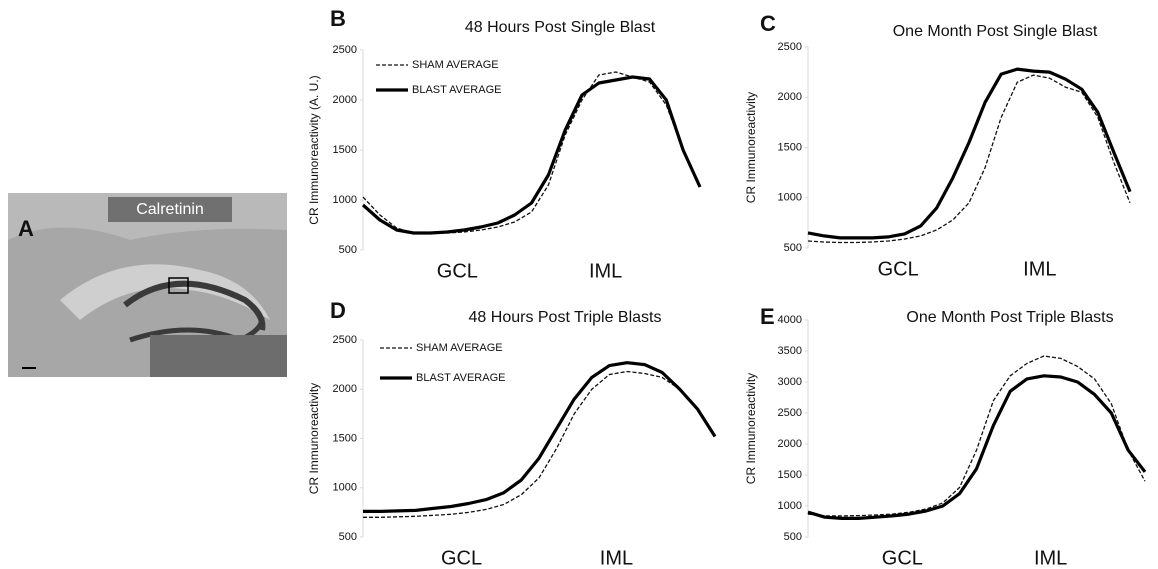 The height and width of the screenshot is (569, 1158). What do you see at coordinates (767, 316) in the screenshot?
I see `panel-letter: E` at bounding box center [767, 316].